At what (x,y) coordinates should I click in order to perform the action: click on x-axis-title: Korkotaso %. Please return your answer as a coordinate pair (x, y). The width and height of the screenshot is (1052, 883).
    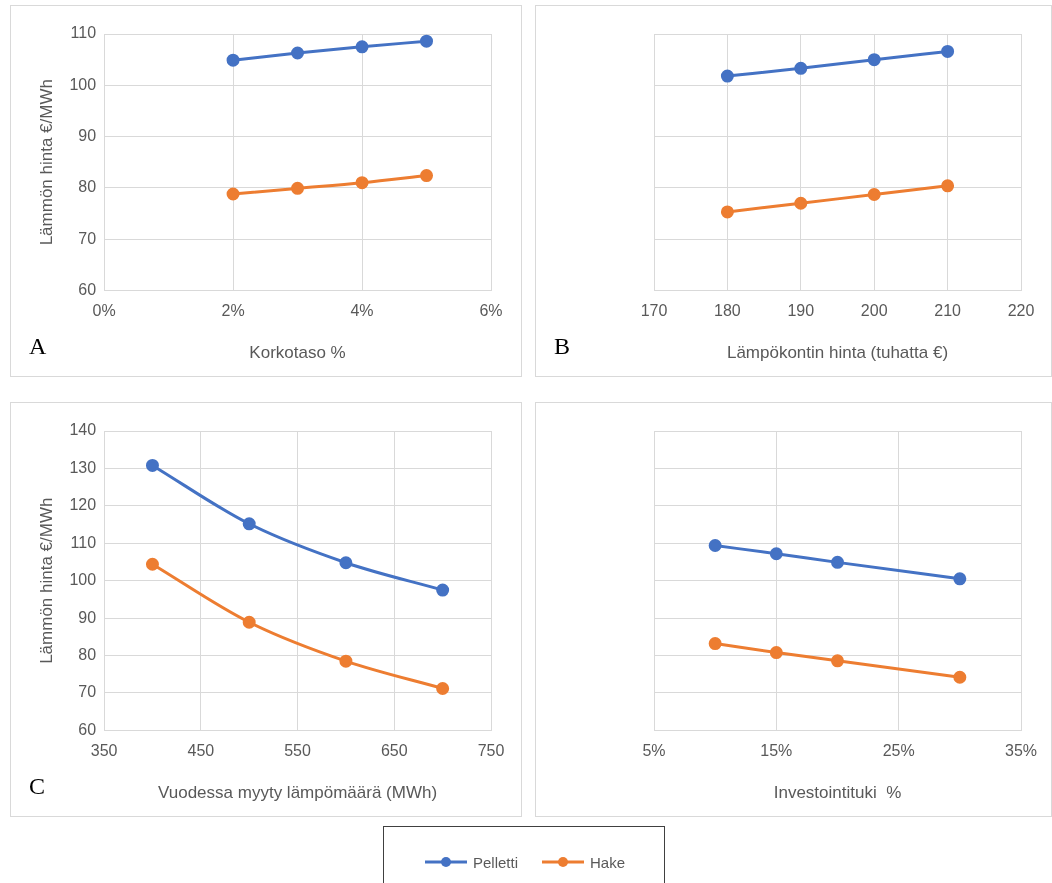
    Looking at the image, I should click on (297, 353).